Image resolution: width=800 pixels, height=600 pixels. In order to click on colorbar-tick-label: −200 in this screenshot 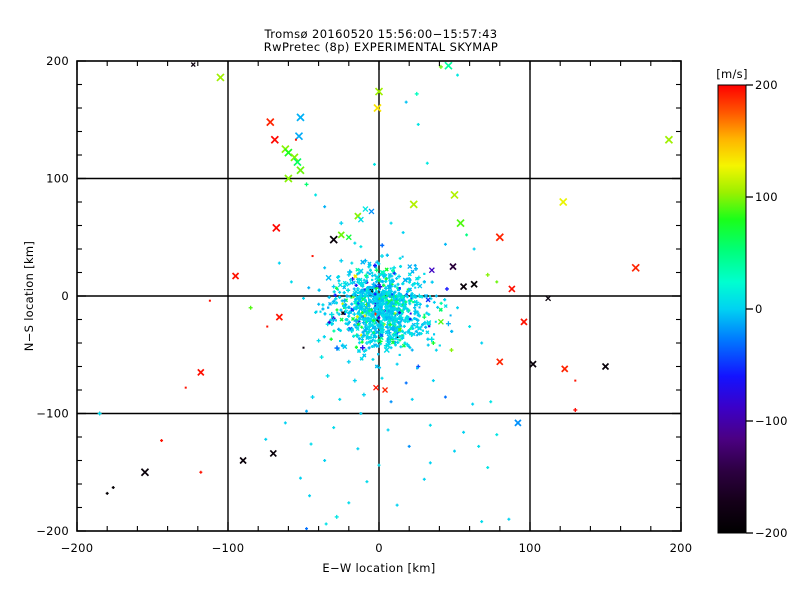, I will do `click(771, 533)`.